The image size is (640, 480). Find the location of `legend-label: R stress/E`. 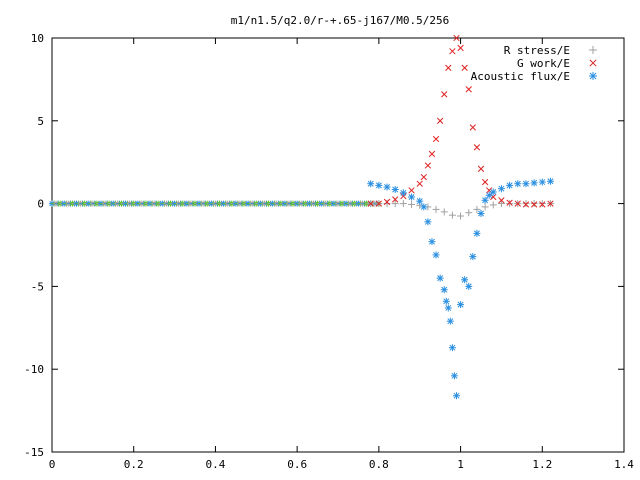

legend-label: R stress/E is located at coordinates (537, 50).